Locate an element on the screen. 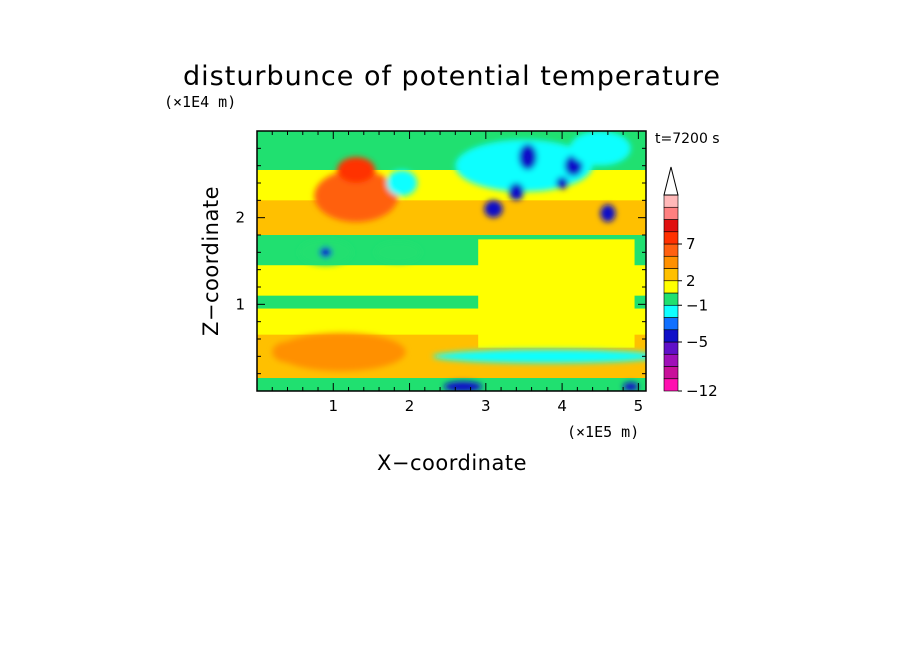 The image size is (904, 654). time-label: t=7200 s is located at coordinates (687, 139).